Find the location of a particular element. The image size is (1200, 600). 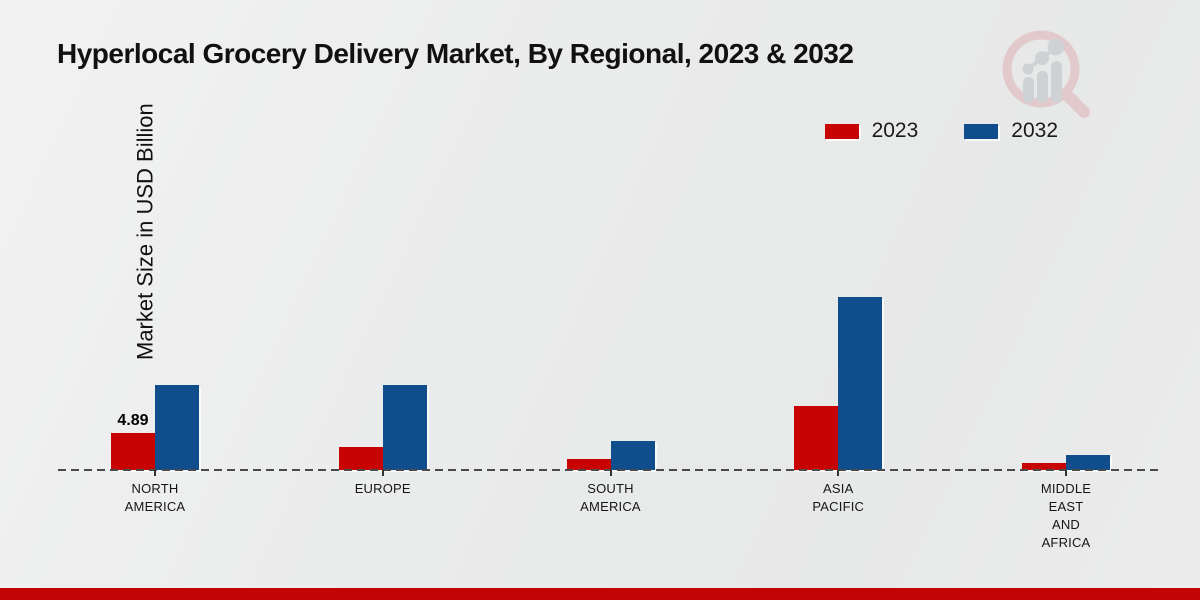

category-label-asia-pacific: ASIA PACIFIC is located at coordinates (838, 497).